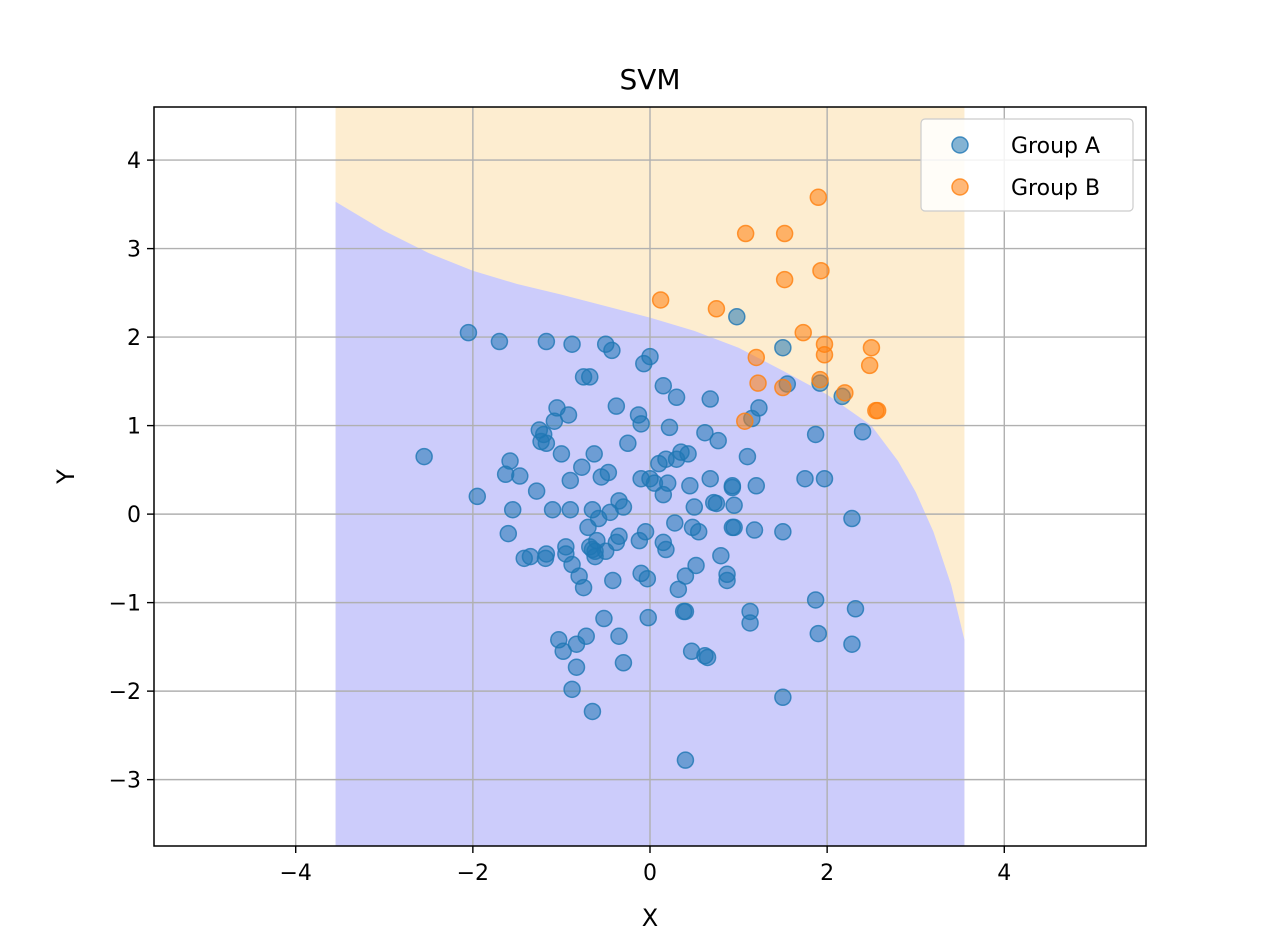 Image resolution: width=1270 pixels, height=950 pixels. Describe the element at coordinates (134, 338) in the screenshot. I see `y-tick-label: 2` at that location.